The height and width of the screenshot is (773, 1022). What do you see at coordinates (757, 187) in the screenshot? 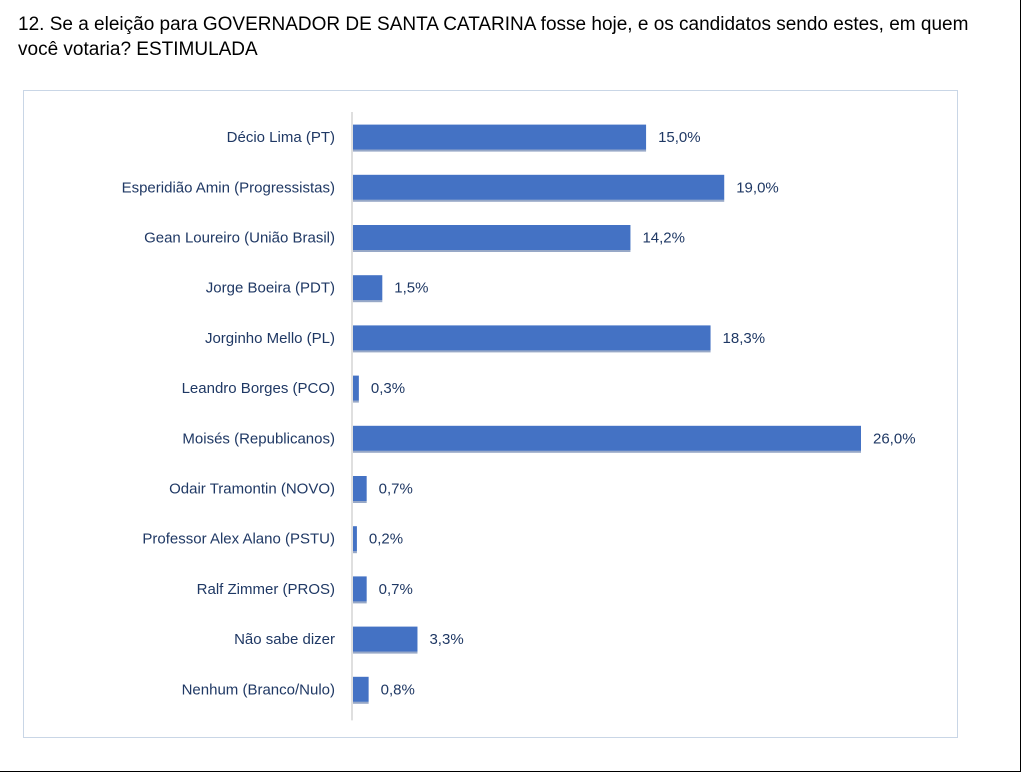
I see `data-label: 19,0%` at bounding box center [757, 187].